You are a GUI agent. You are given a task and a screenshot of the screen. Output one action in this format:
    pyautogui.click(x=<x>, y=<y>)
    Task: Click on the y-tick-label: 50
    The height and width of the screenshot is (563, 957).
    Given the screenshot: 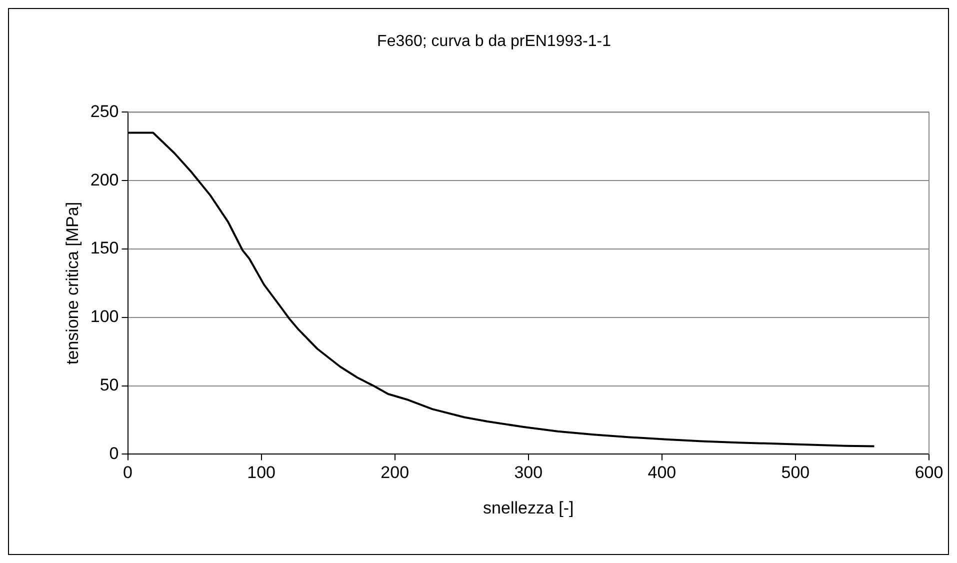 What is the action you would take?
    pyautogui.click(x=109, y=384)
    